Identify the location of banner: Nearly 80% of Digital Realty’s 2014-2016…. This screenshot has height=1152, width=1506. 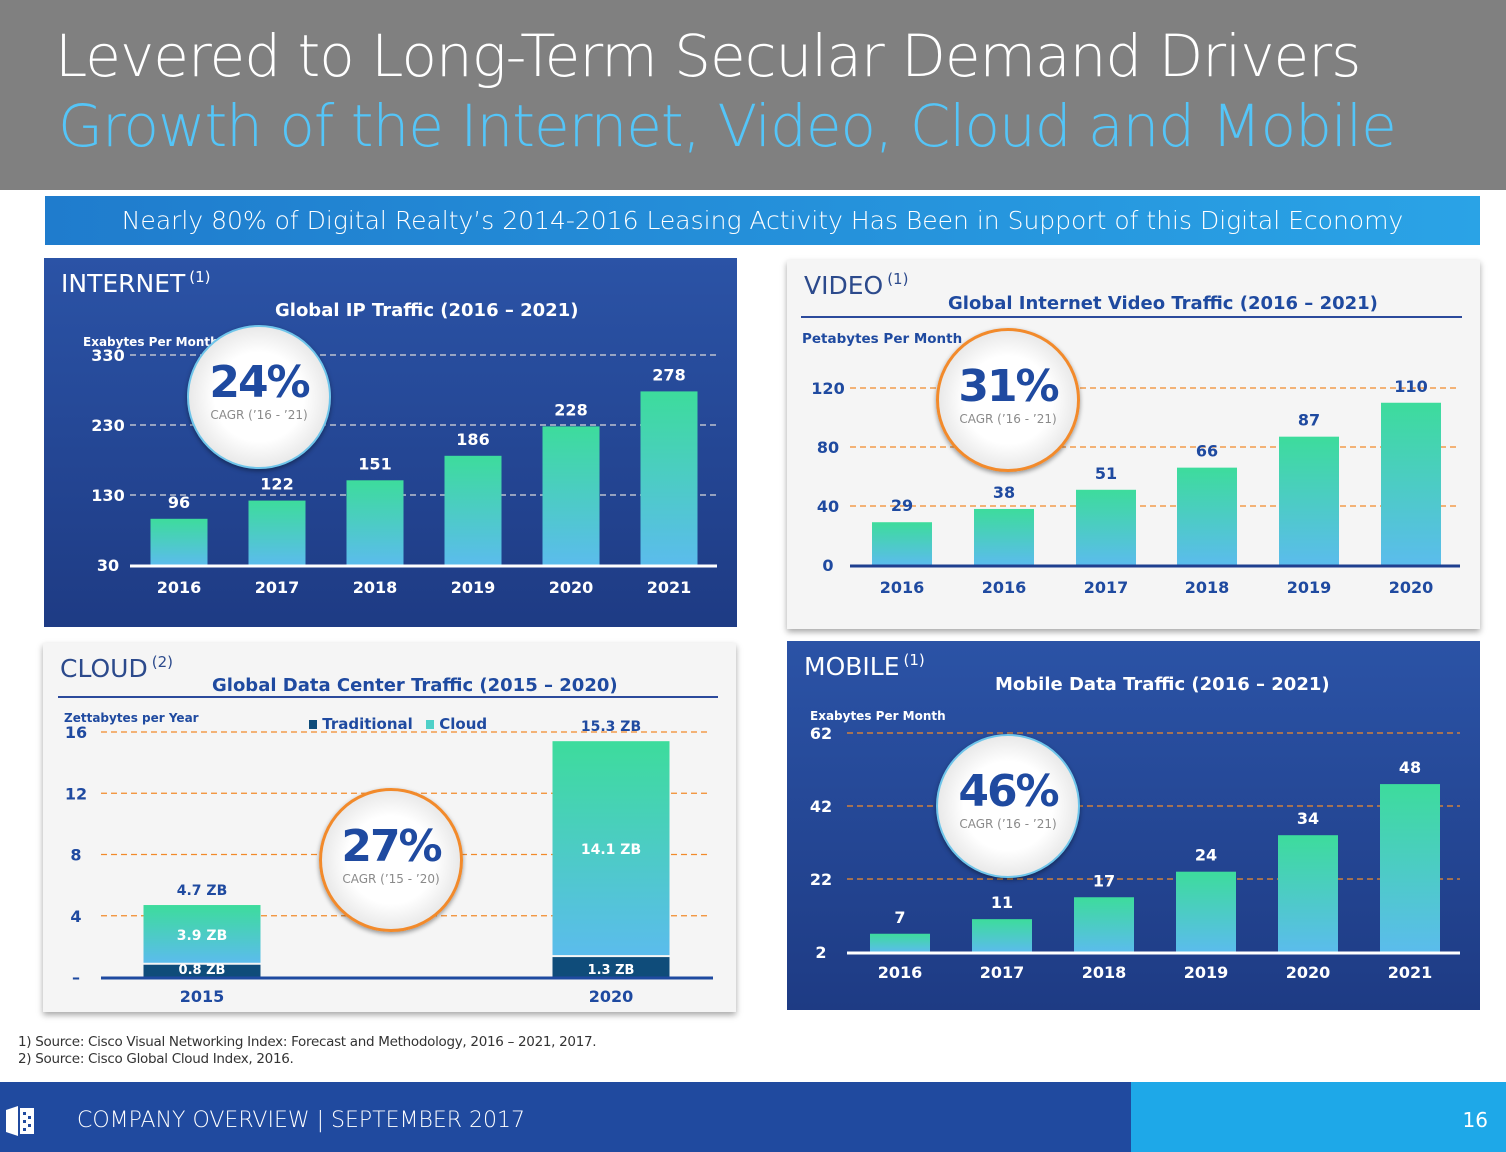
(762, 220).